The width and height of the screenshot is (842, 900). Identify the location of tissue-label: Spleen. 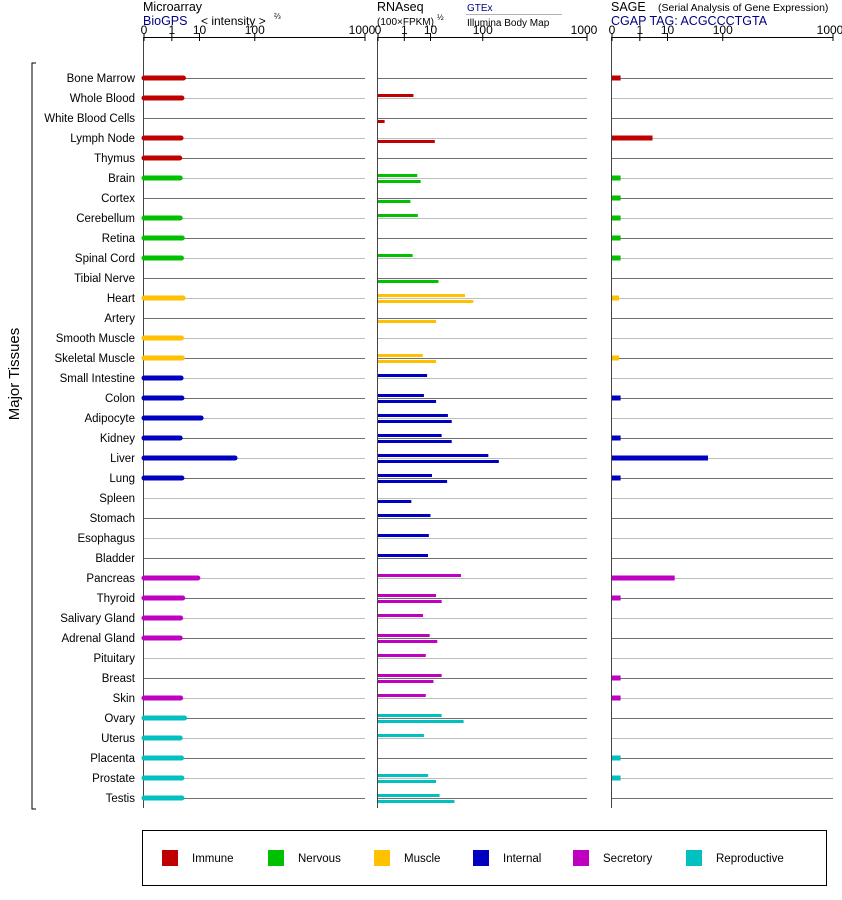
(117, 499).